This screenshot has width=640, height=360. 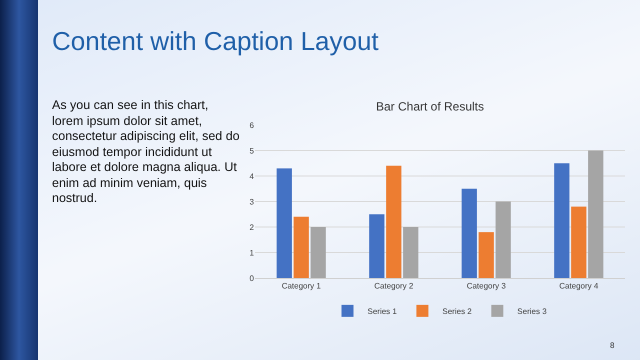 What do you see at coordinates (252, 176) in the screenshot?
I see `y-tick-label: 4` at bounding box center [252, 176].